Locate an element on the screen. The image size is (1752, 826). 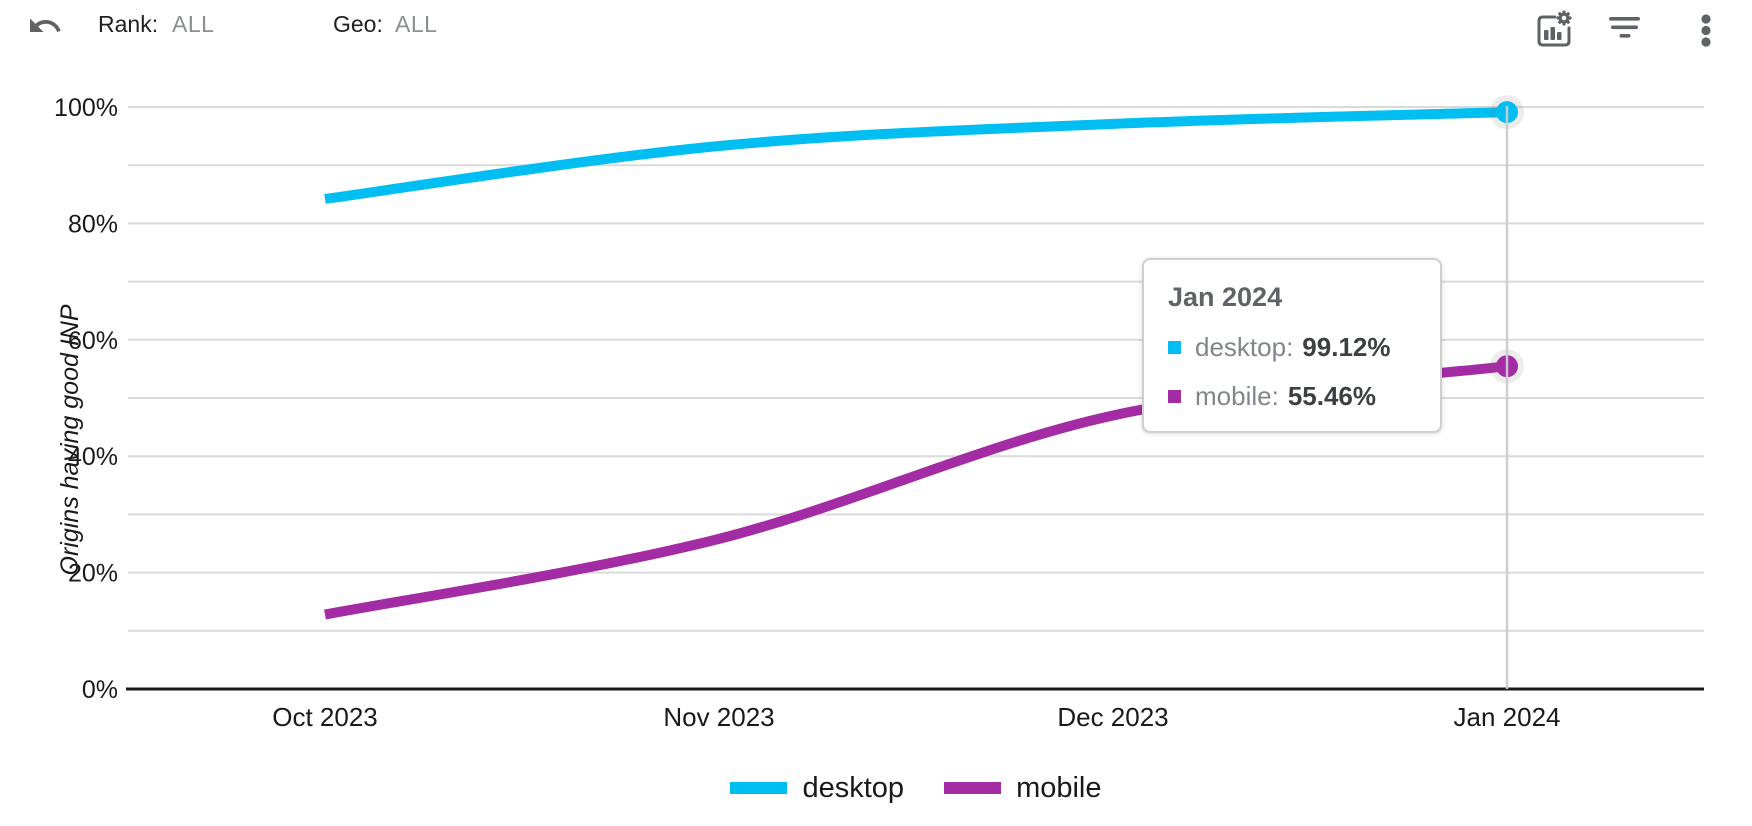
chart-tooltip: Jan 2024 desktop: 99.12% mobile: 55.46% is located at coordinates (1292, 345).